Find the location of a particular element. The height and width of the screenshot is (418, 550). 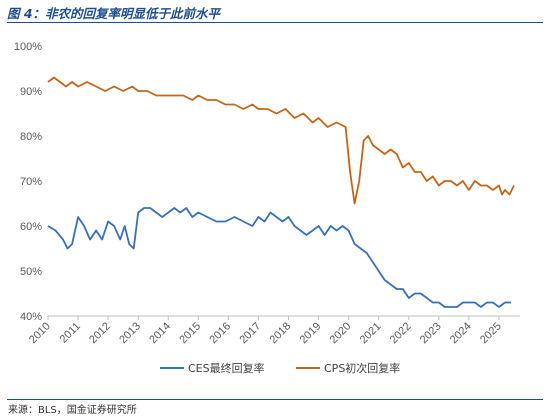

x-tick-label: 2025 is located at coordinates (491, 333).